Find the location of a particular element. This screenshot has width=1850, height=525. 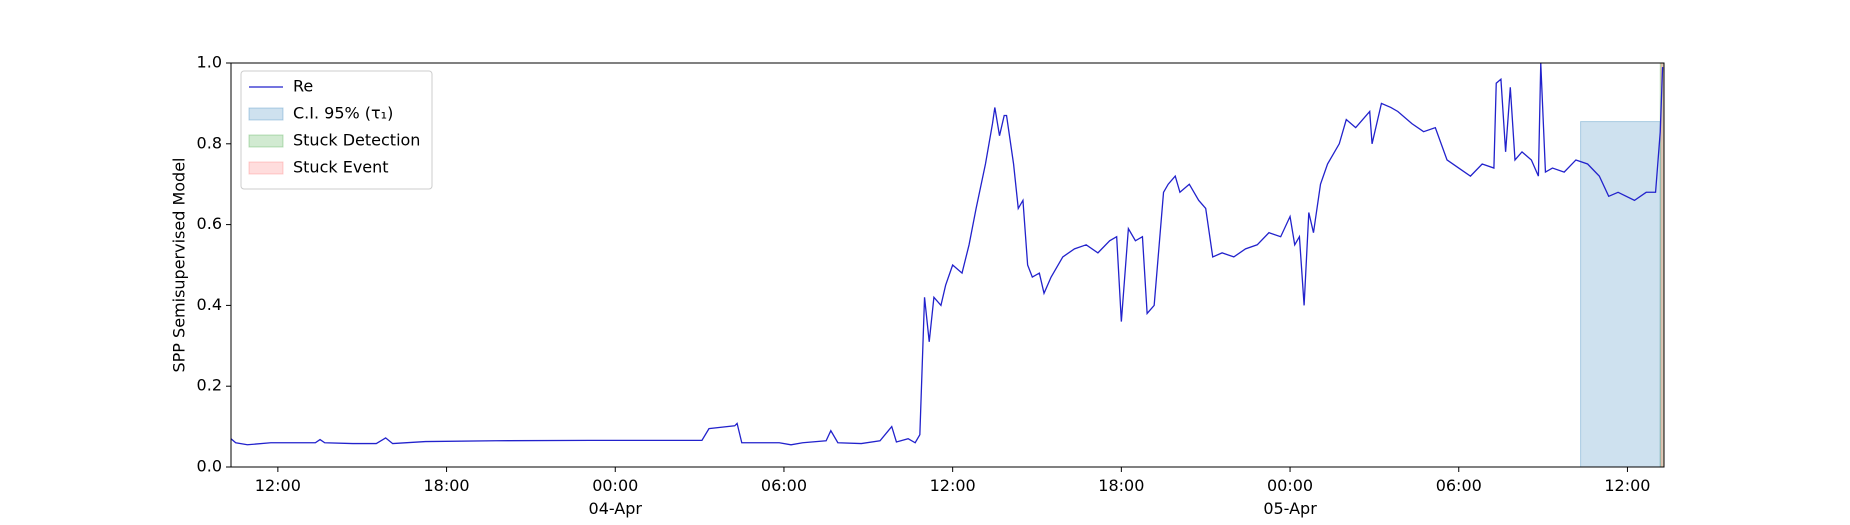

y-tick-label: 0.0 is located at coordinates (209, 466).